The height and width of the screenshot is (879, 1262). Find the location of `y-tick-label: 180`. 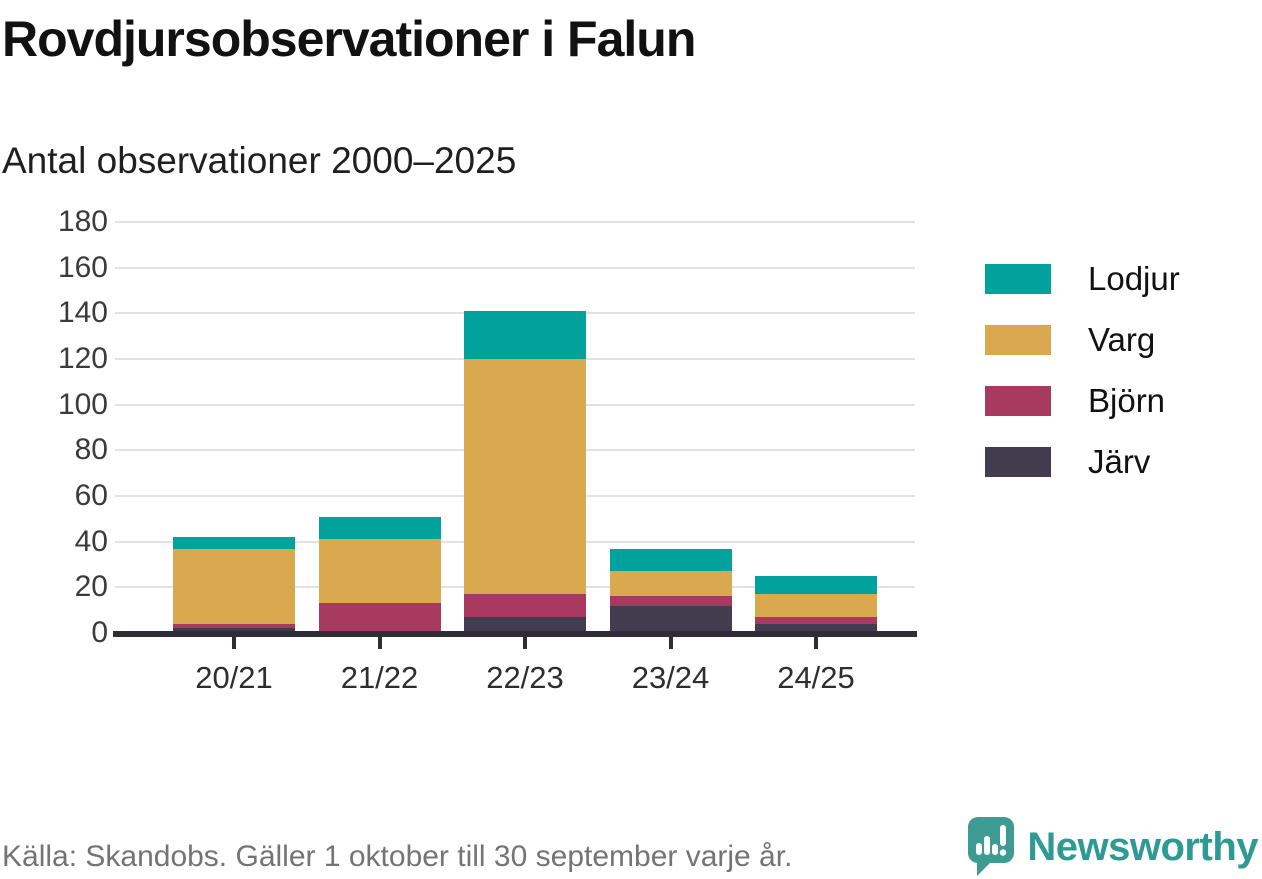

y-tick-label: 180 is located at coordinates (82, 221).